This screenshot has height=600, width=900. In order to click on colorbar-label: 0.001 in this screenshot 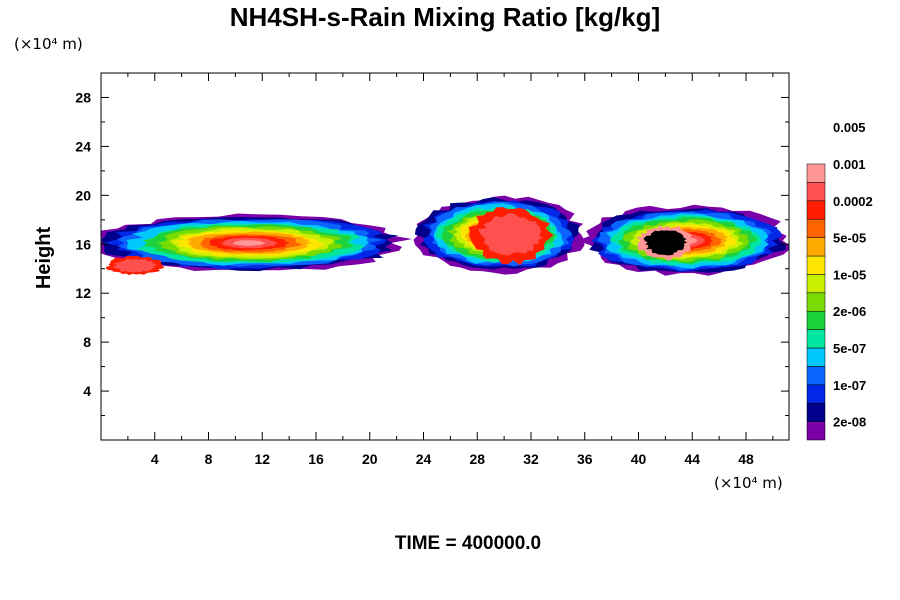, I will do `click(849, 164)`.